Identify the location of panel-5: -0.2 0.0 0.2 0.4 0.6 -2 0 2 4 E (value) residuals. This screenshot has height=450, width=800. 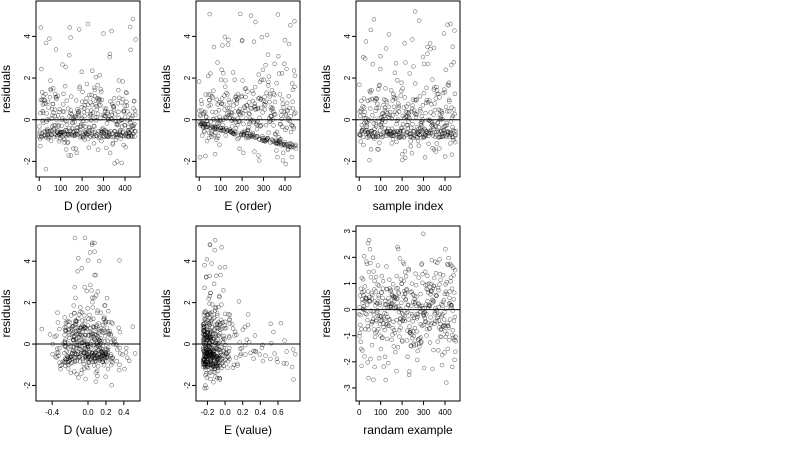
(230, 331).